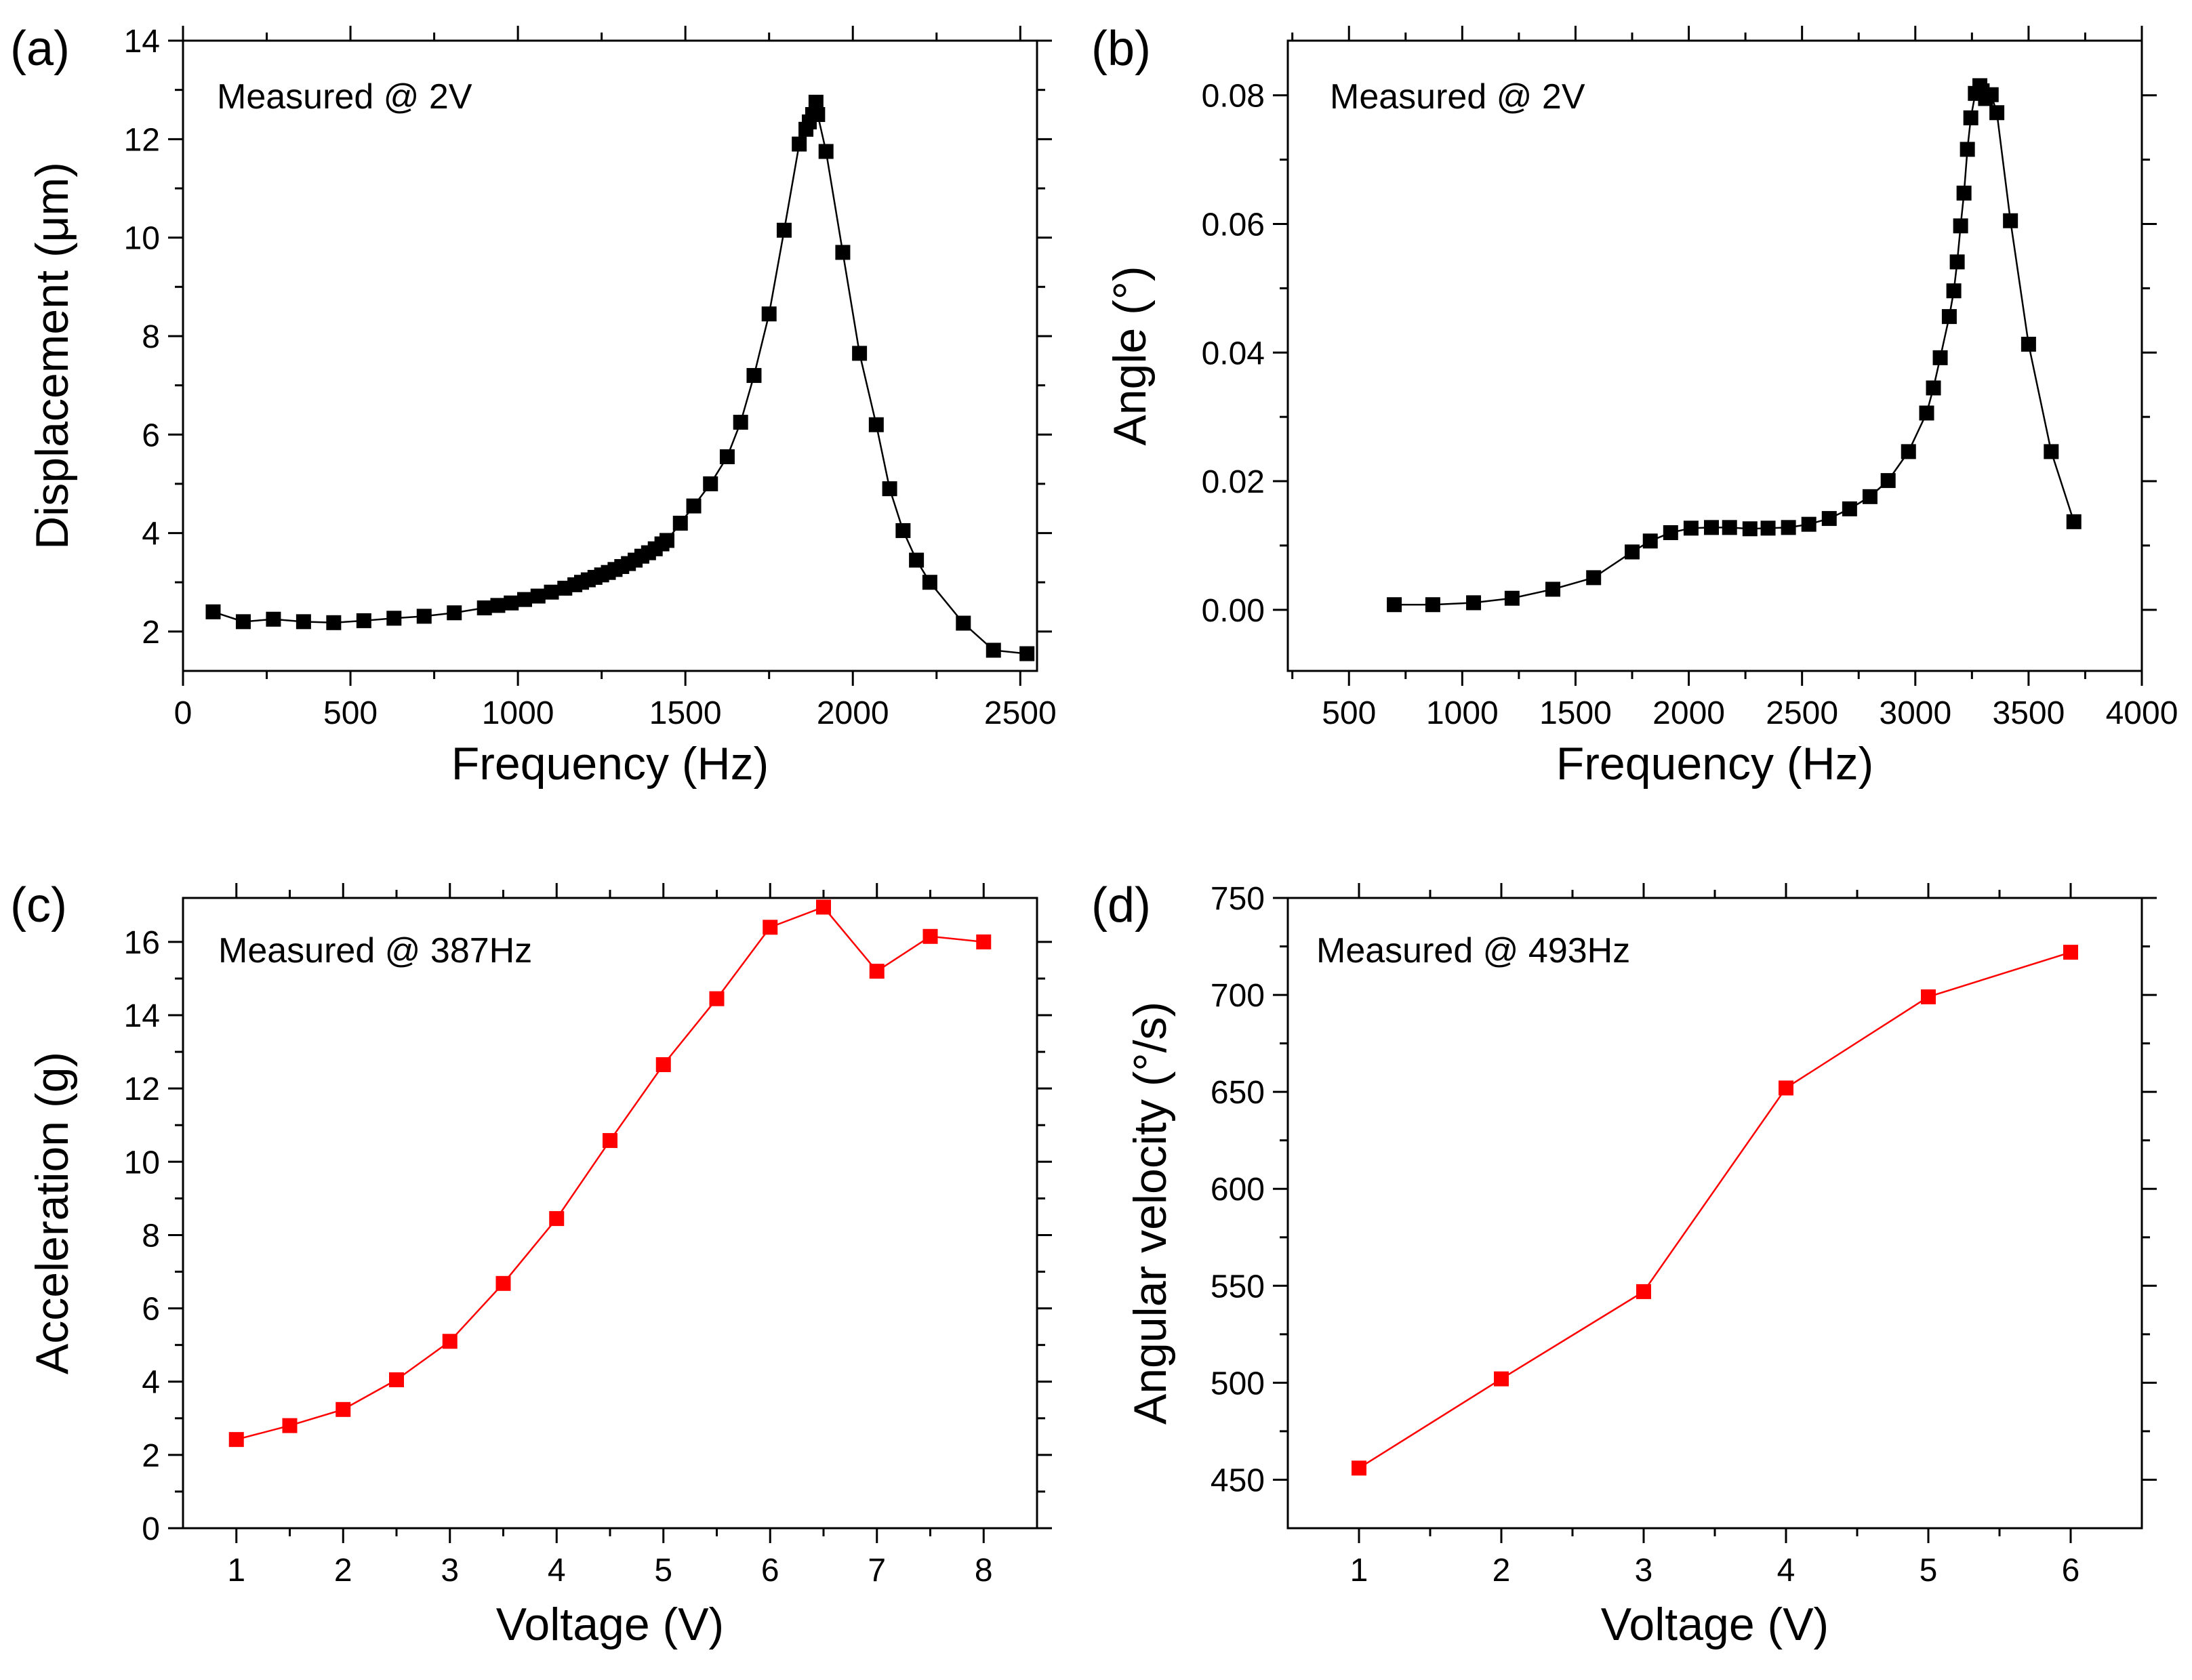  I want to click on y-axis-label: Angular velocity (°/s), so click(1150, 1213).